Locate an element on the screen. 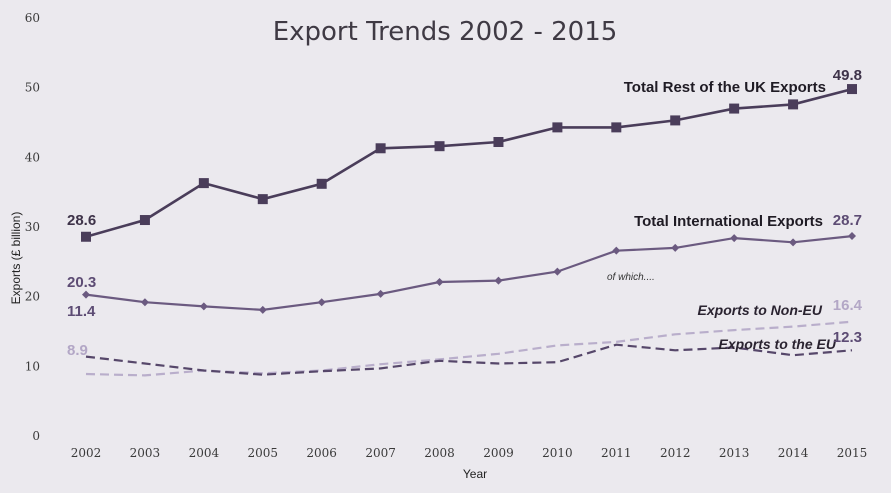 The height and width of the screenshot is (493, 891). x-tick-label: 2005 is located at coordinates (262, 453).